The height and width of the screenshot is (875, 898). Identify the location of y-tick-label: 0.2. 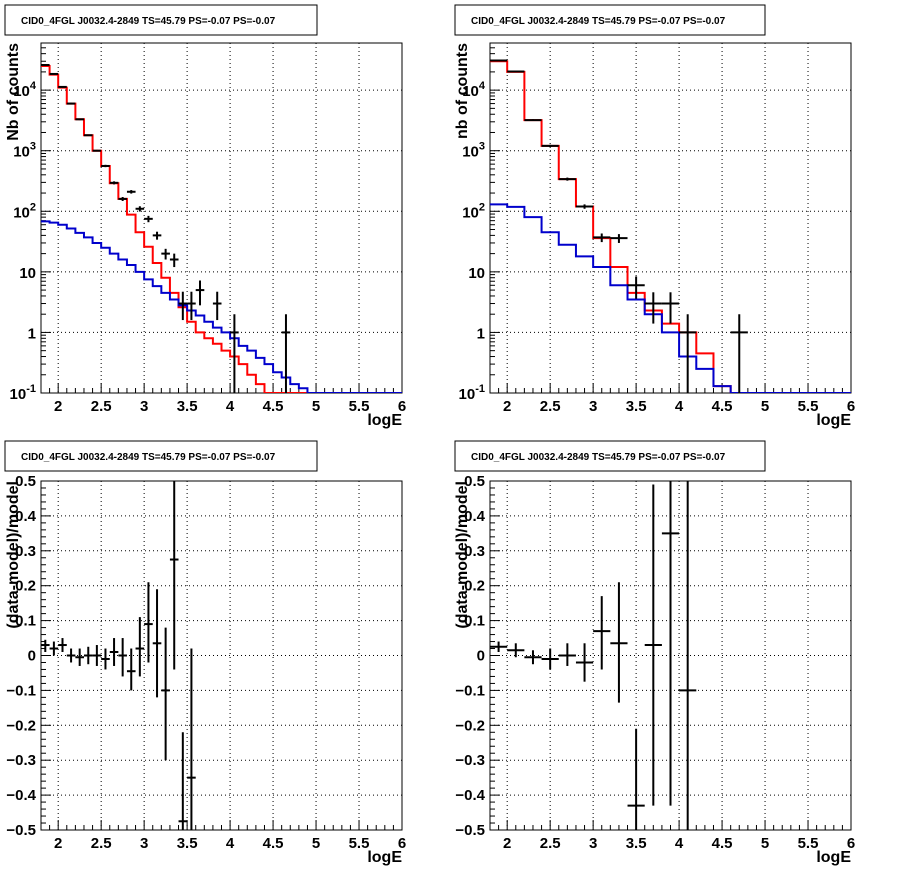
(25, 586).